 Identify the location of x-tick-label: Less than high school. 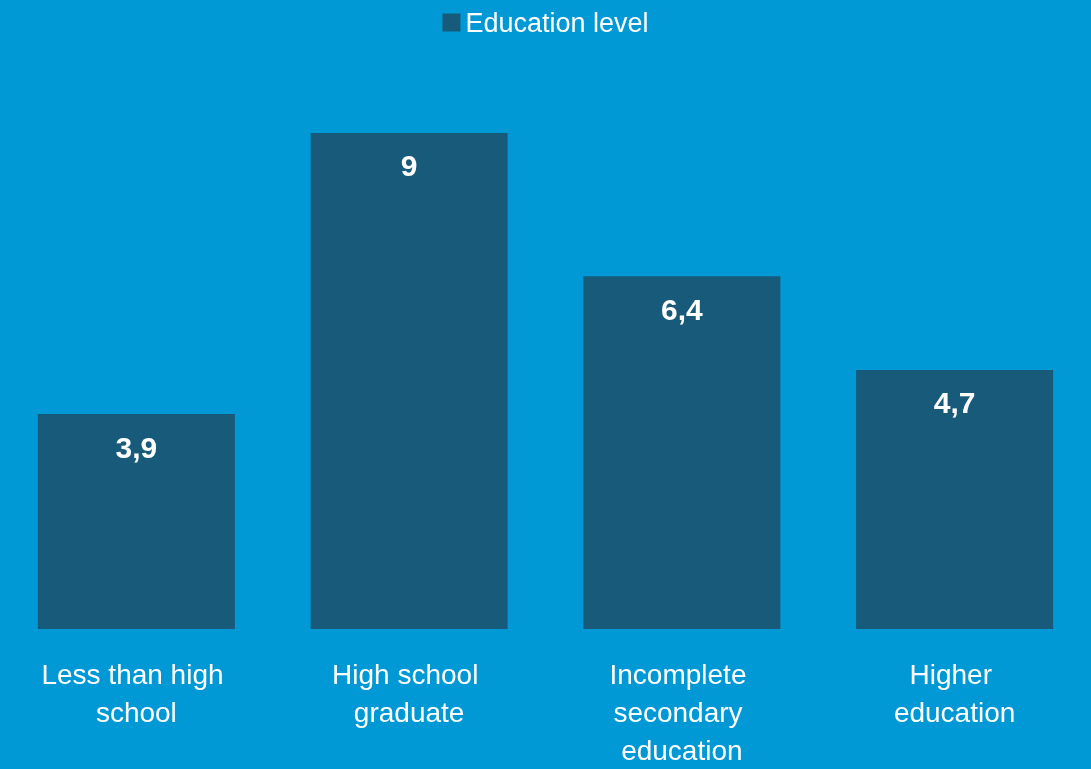
(136, 693).